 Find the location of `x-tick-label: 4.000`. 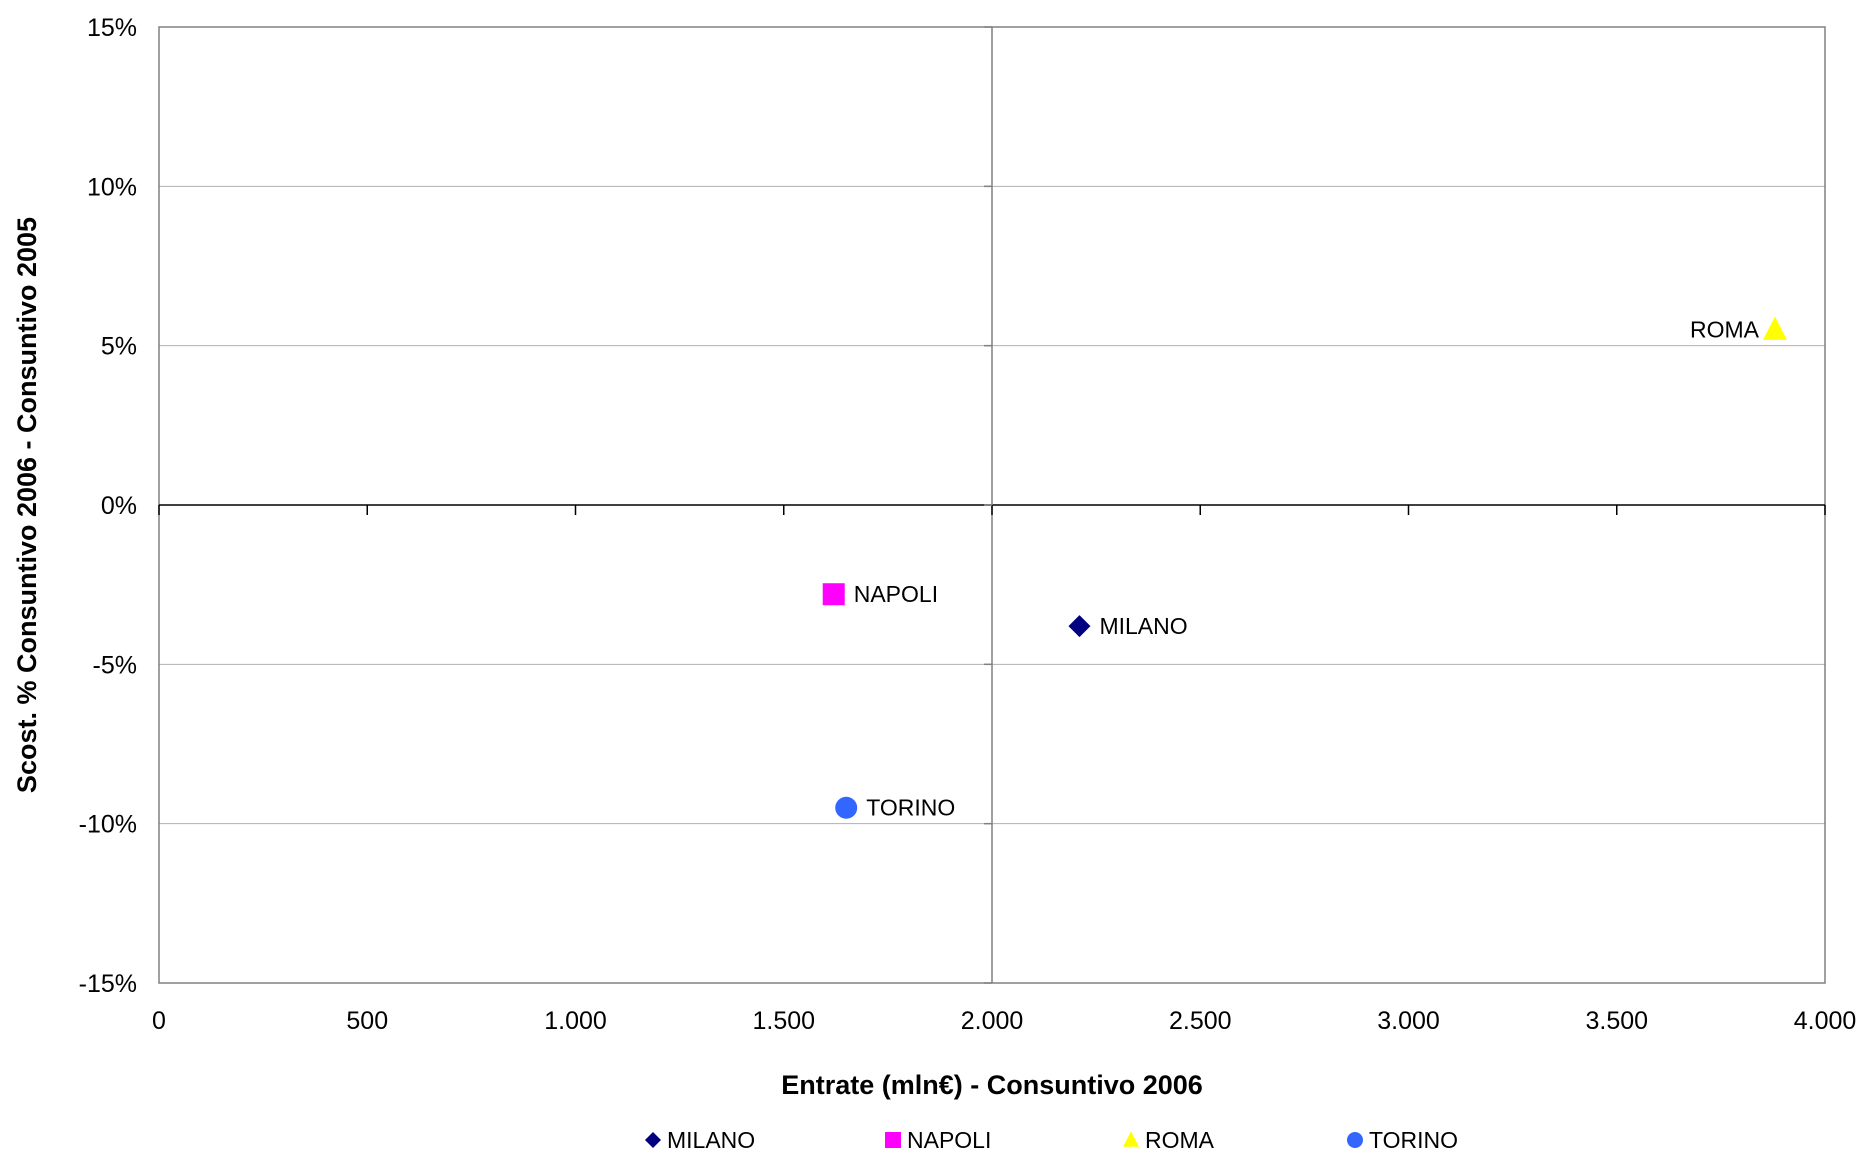

x-tick-label: 4.000 is located at coordinates (1825, 1021).